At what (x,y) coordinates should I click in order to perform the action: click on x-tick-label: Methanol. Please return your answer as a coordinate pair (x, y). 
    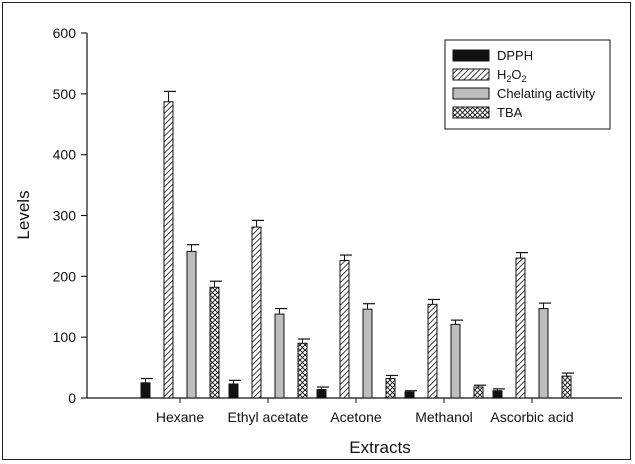
    Looking at the image, I should click on (444, 417).